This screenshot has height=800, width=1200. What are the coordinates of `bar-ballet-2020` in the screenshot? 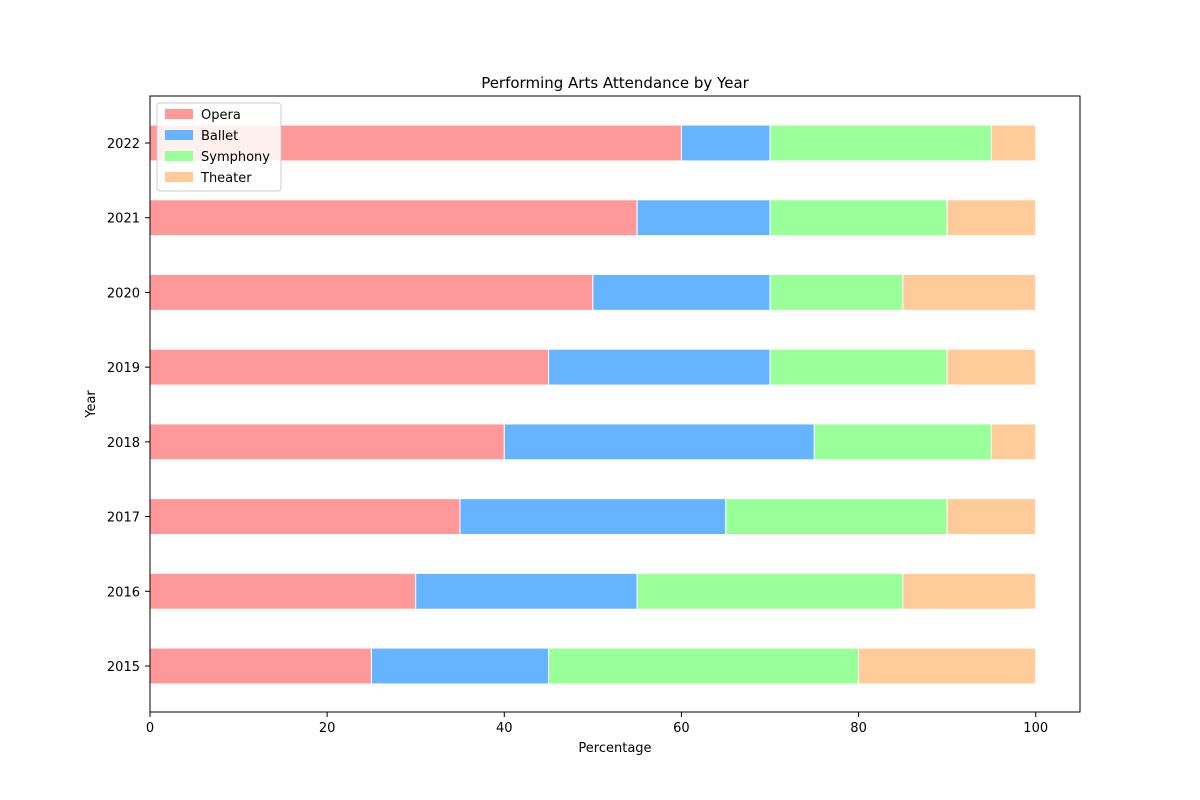 It's located at (681, 292).